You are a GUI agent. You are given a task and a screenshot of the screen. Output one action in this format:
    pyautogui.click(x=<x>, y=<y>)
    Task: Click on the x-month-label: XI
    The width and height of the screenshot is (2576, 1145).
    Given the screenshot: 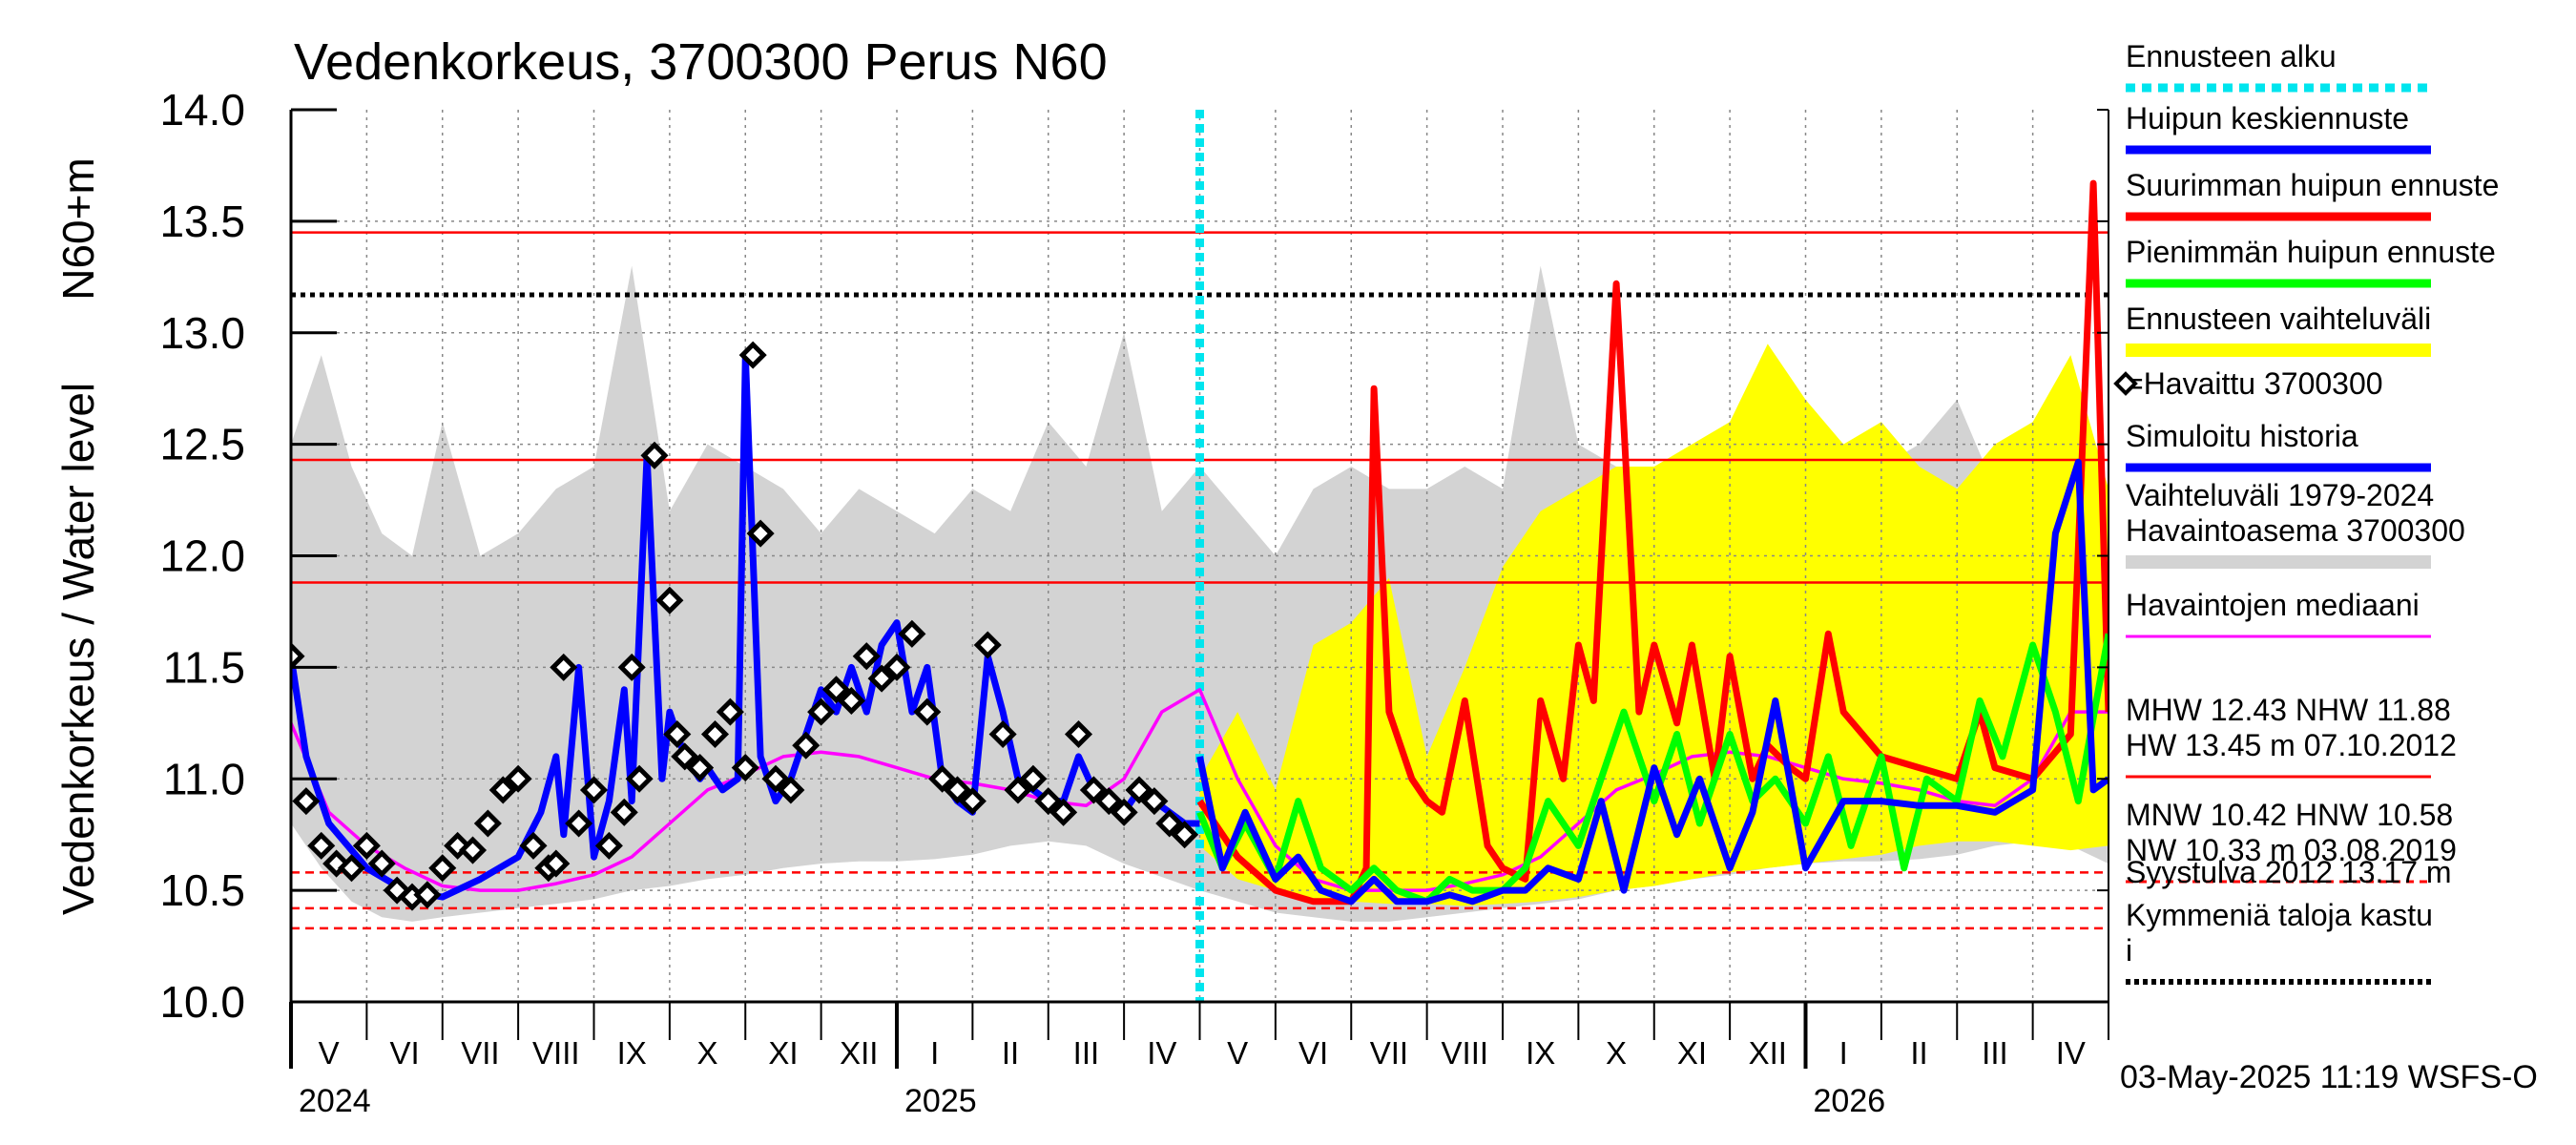 What is the action you would take?
    pyautogui.click(x=783, y=1053)
    